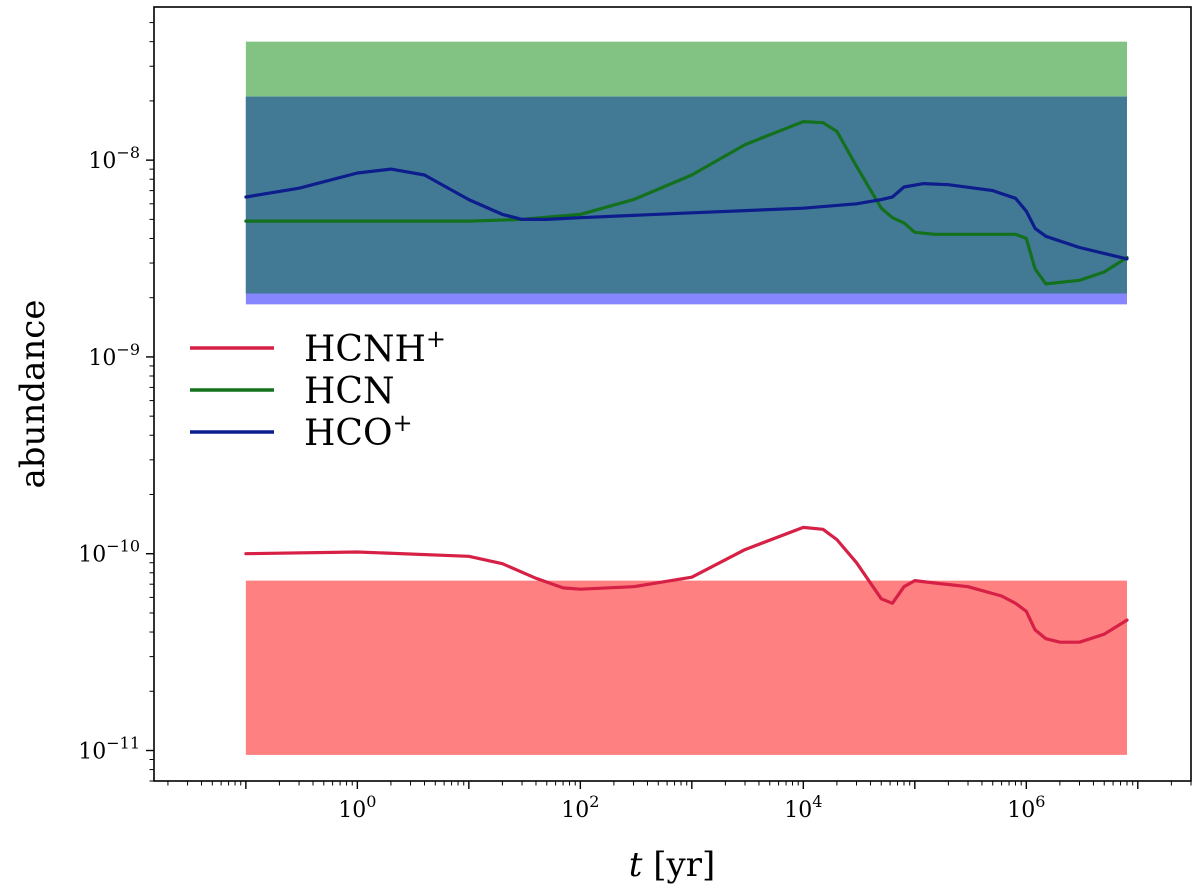 Image resolution: width=1200 pixels, height=895 pixels. Describe the element at coordinates (358, 431) in the screenshot. I see `legend-label-2: HCO+` at that location.